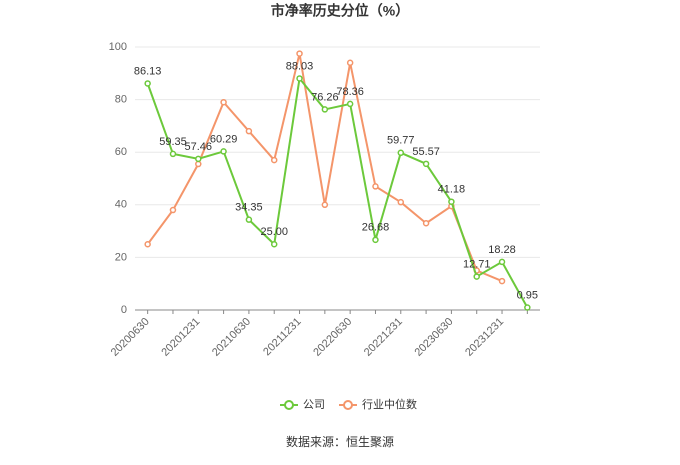  Describe the element at coordinates (249, 208) in the screenshot. I see `data-label: 34.35` at that location.